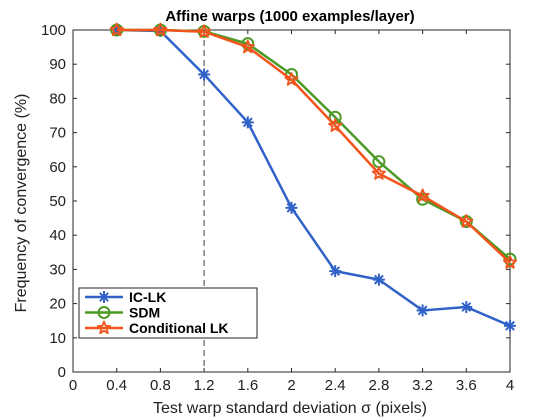 Image resolution: width=560 pixels, height=420 pixels. What do you see at coordinates (57, 167) in the screenshot?
I see `y-tick-label: 60` at bounding box center [57, 167].